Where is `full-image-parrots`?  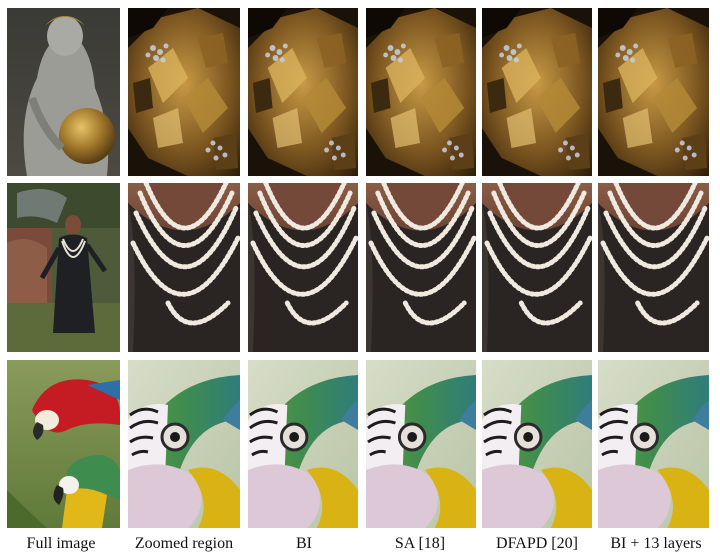
full-image-parrots is located at coordinates (63, 444).